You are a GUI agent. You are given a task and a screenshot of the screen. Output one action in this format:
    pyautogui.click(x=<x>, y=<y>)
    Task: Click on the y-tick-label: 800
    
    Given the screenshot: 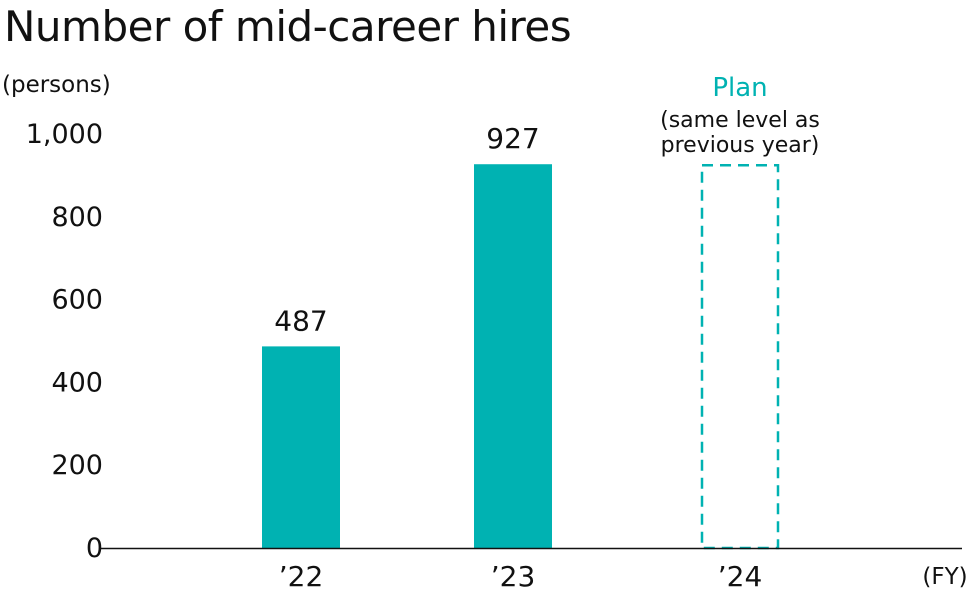 What is the action you would take?
    pyautogui.click(x=77, y=217)
    